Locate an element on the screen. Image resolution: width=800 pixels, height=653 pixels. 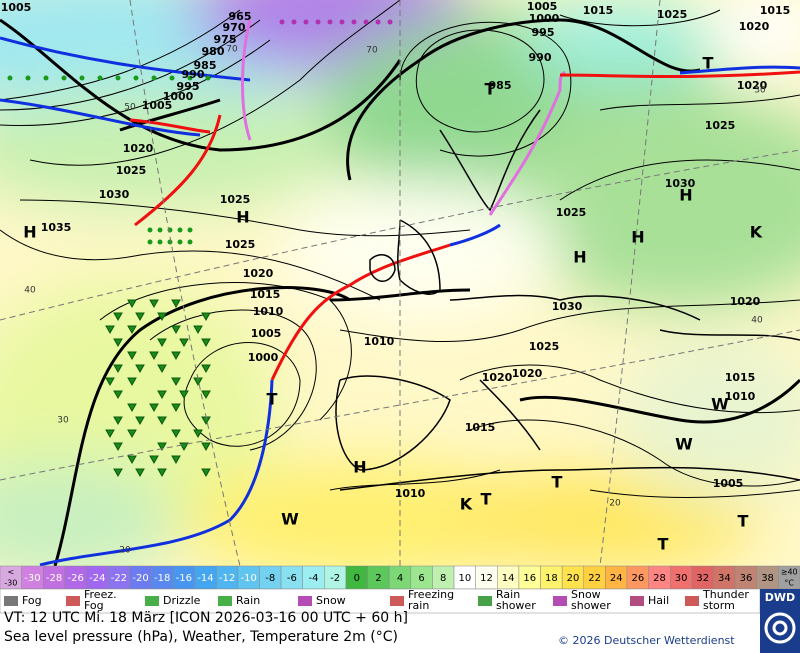
scale-label: < is located at coordinates (10, 572).